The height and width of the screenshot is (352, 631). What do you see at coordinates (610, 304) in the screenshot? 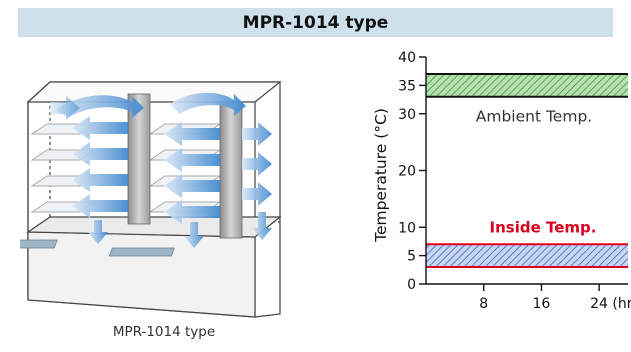
I see `x-tick-label: 24 (hr.)` at bounding box center [610, 304].